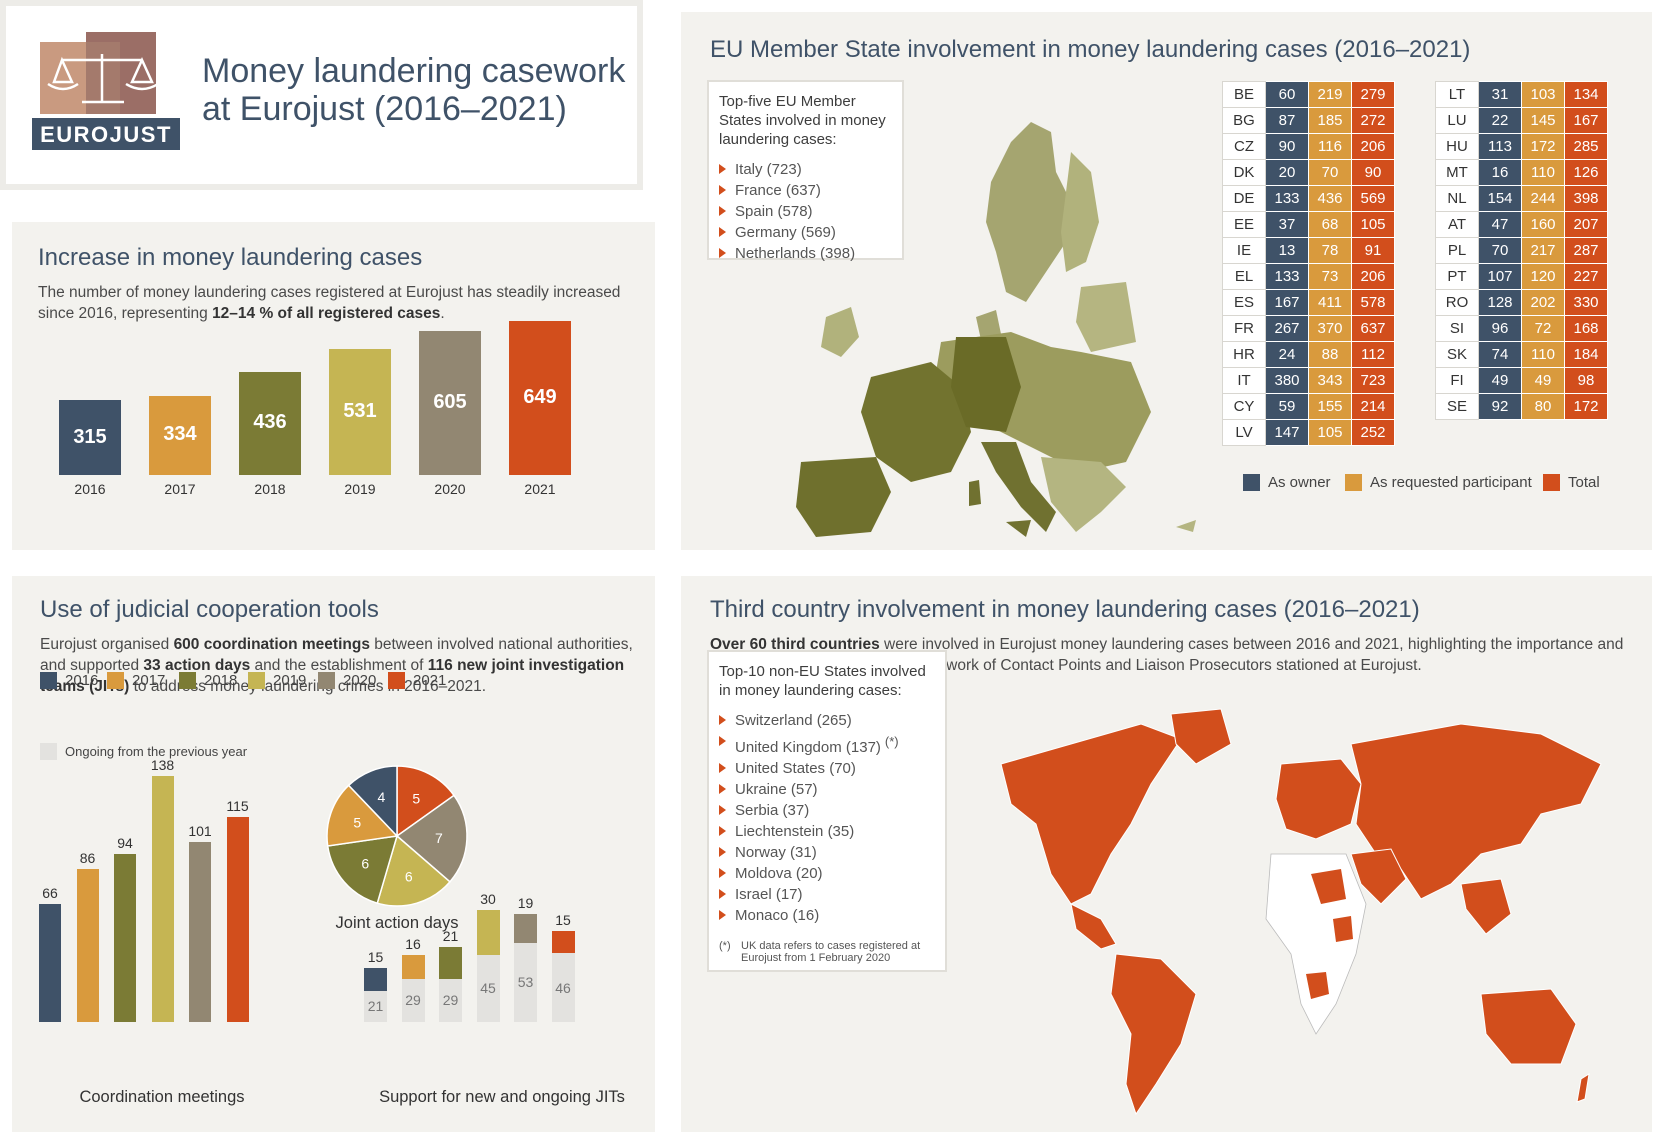 The height and width of the screenshot is (1141, 1664). I want to click on jit-ongoing-value: 46, so click(563, 987).